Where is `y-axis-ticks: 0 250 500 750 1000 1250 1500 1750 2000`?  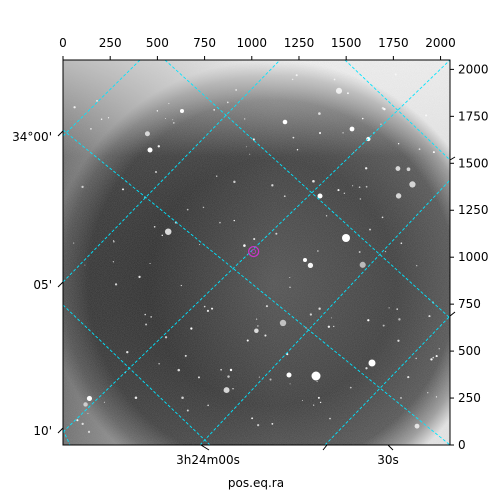 y-axis-ticks: 0 250 500 750 1000 1250 1500 1750 2000 is located at coordinates (469, 257).